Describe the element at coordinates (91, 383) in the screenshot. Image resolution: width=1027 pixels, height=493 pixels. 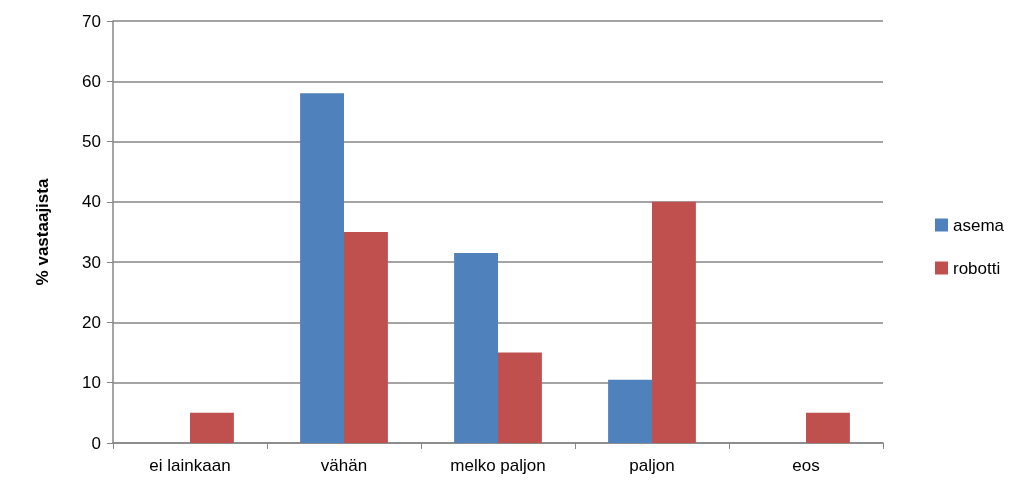
I see `y-tick-label: 10` at that location.